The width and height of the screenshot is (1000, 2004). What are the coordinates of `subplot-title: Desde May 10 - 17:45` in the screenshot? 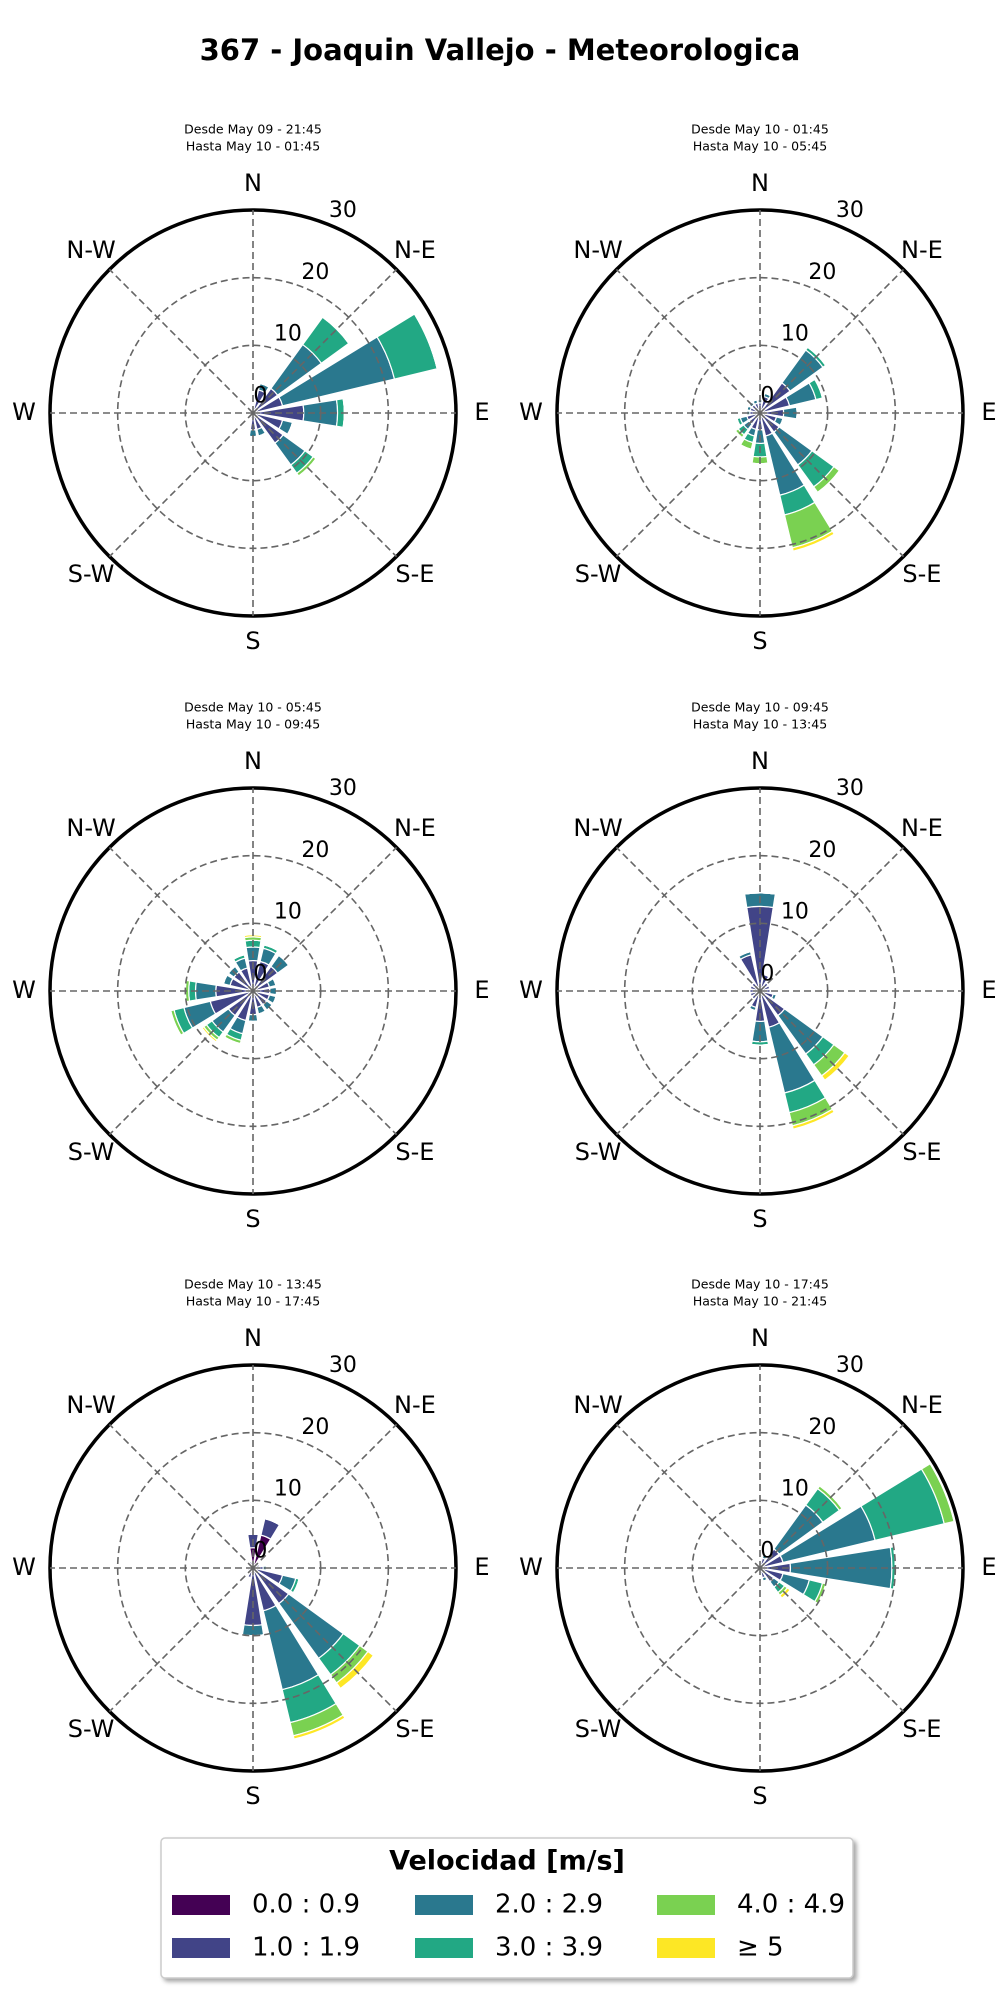 It's located at (760, 1284).